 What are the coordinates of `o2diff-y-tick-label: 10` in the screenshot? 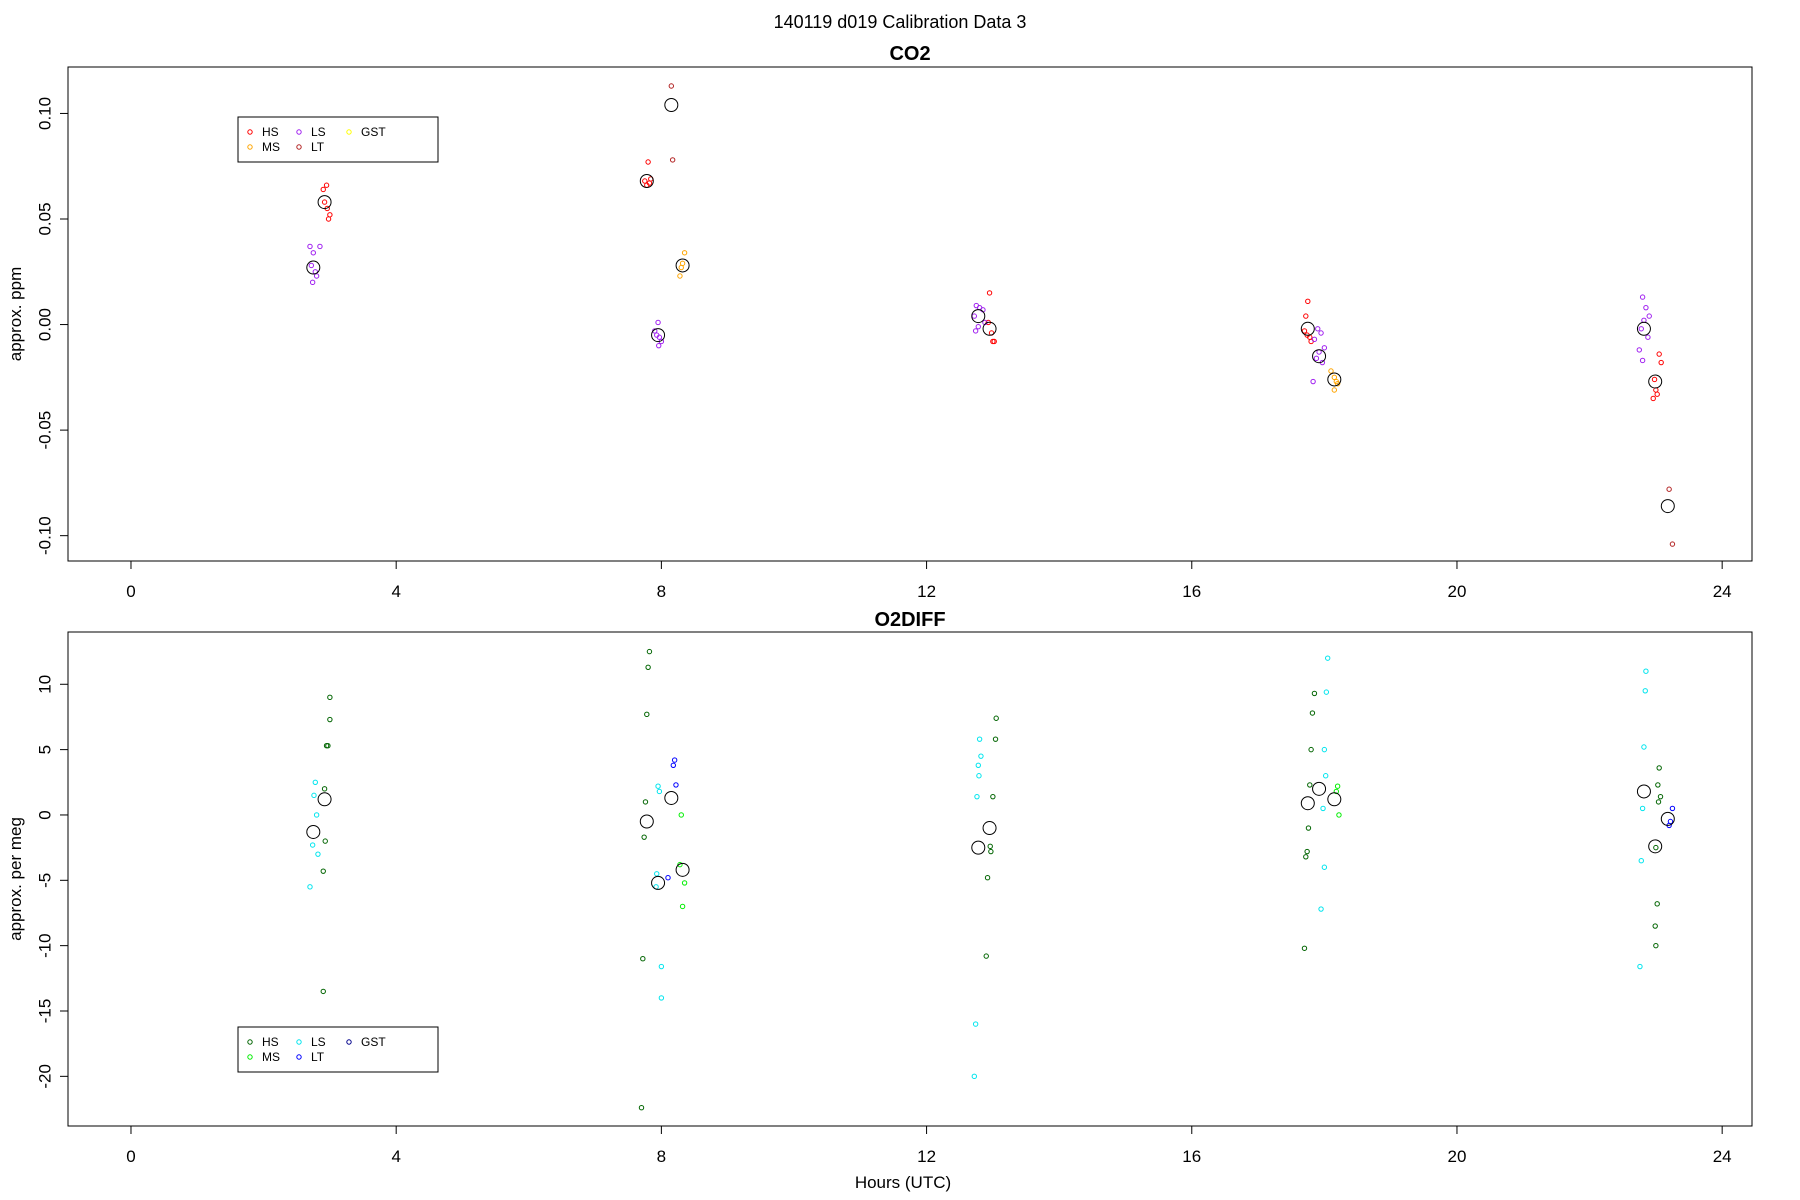 It's located at (44, 684).